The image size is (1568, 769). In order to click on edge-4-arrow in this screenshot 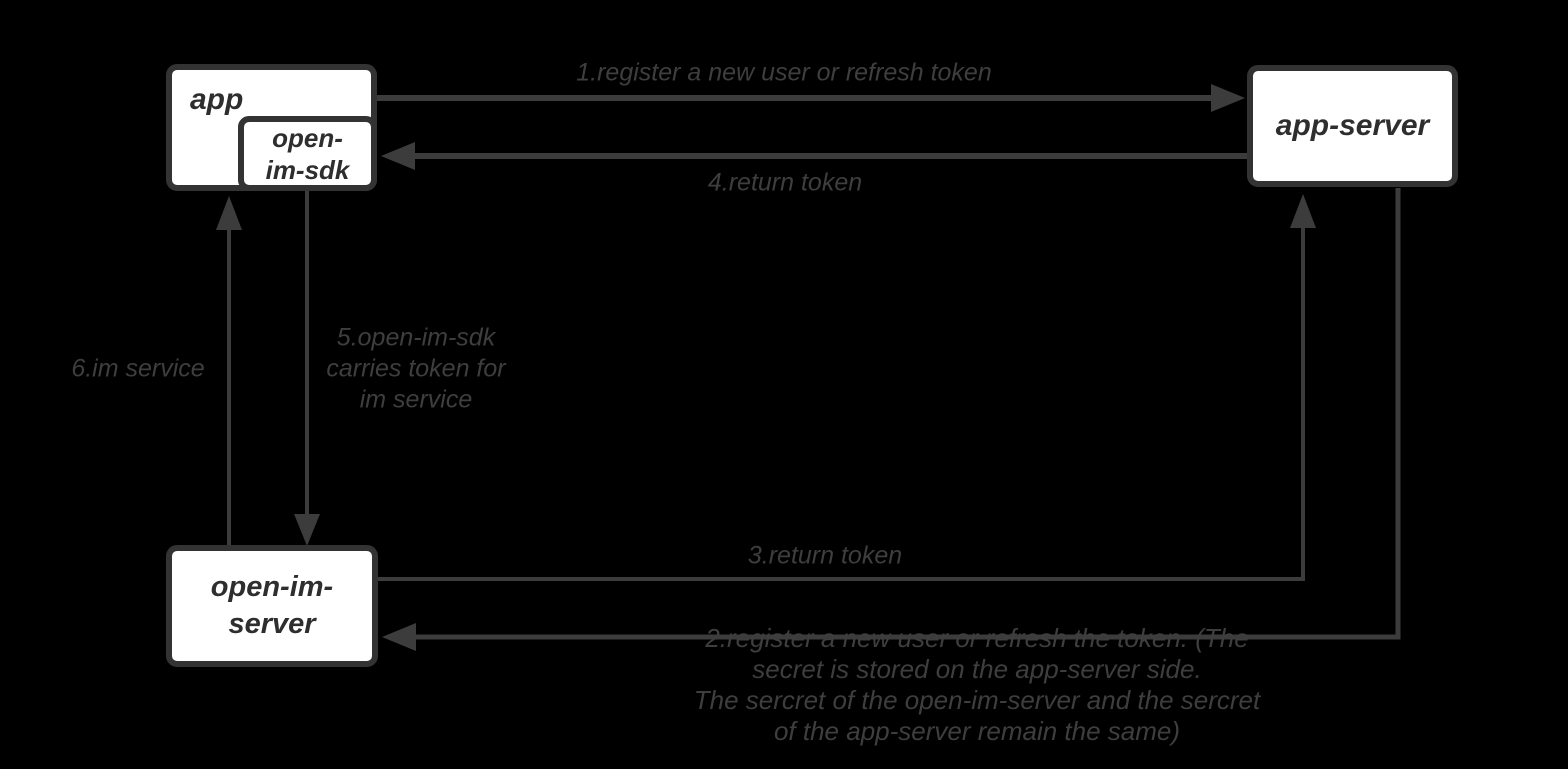, I will do `click(814, 156)`.